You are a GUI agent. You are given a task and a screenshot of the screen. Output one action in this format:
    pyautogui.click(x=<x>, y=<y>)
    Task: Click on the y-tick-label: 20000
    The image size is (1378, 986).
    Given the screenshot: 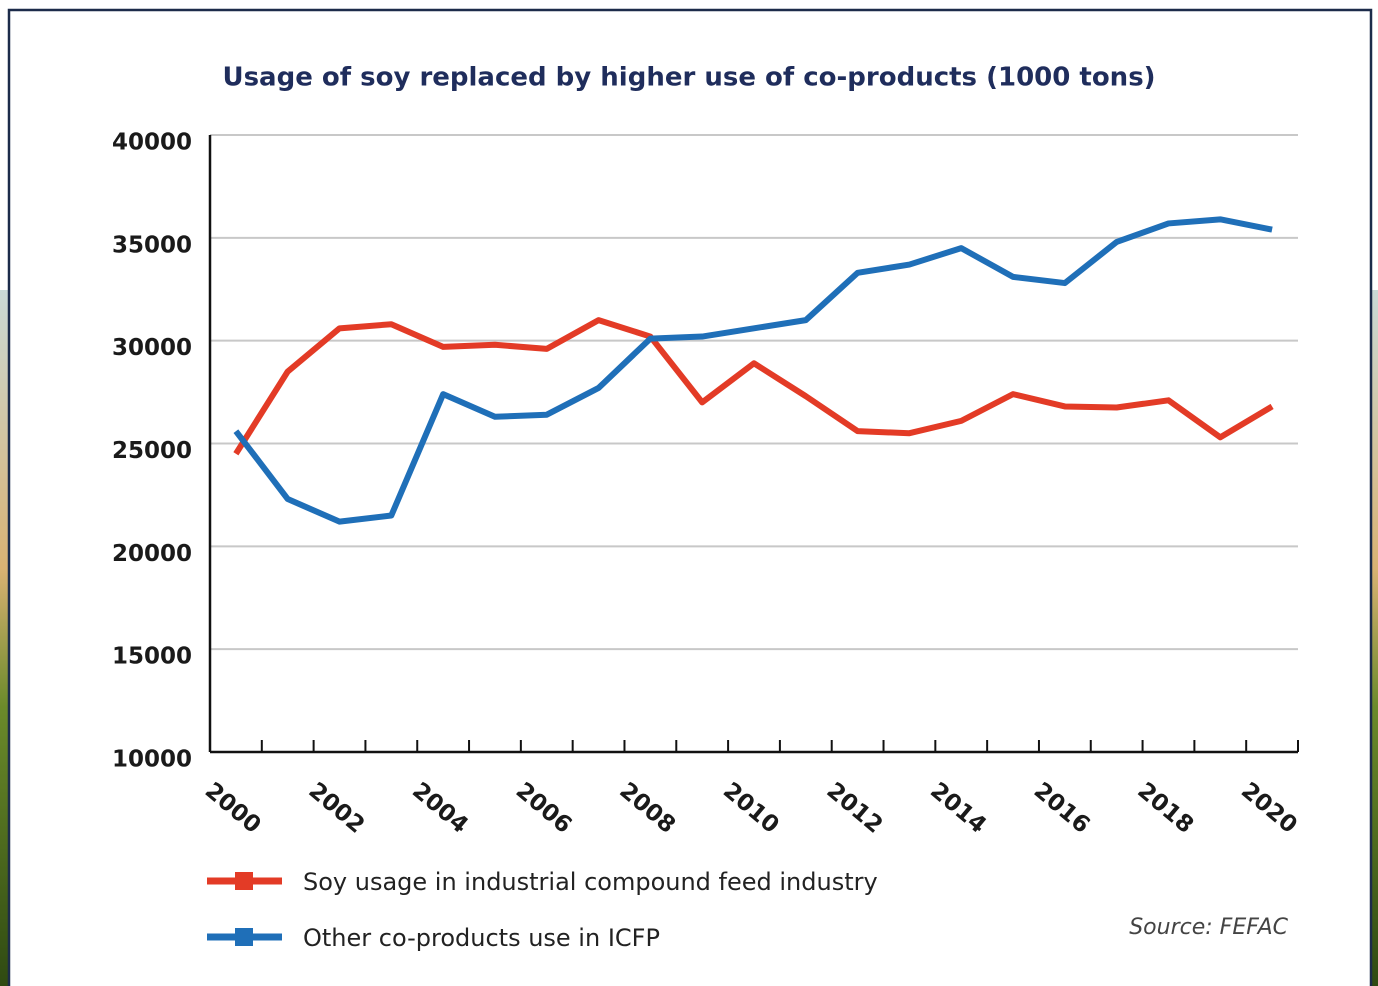 What is the action you would take?
    pyautogui.click(x=152, y=554)
    